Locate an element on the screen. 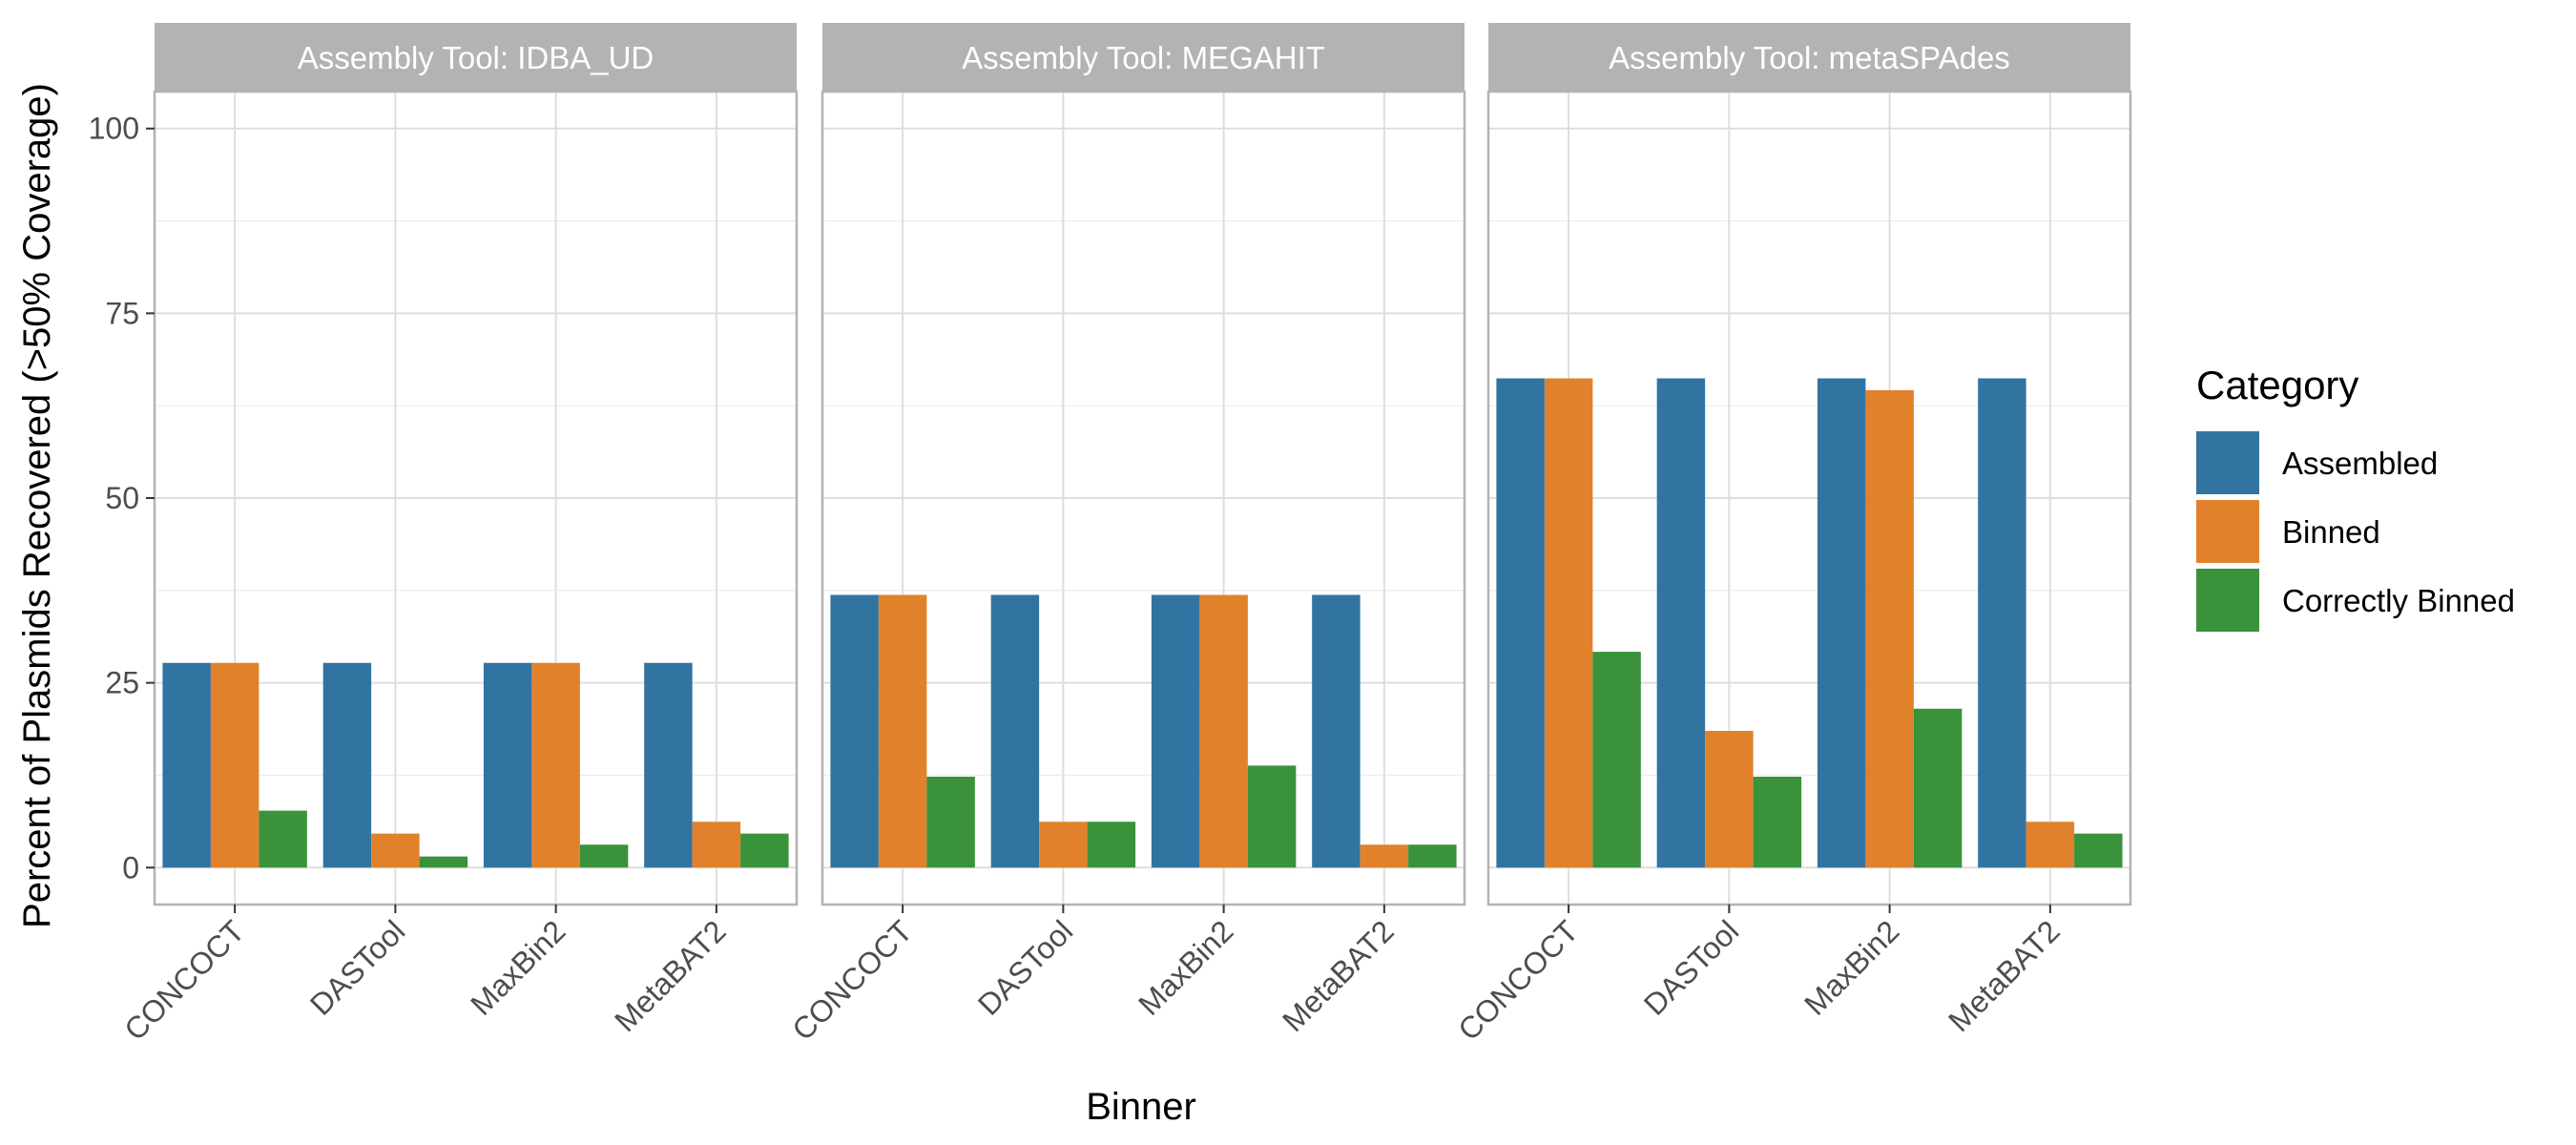 The width and height of the screenshot is (2576, 1145). legend-title: Category is located at coordinates (2277, 385).